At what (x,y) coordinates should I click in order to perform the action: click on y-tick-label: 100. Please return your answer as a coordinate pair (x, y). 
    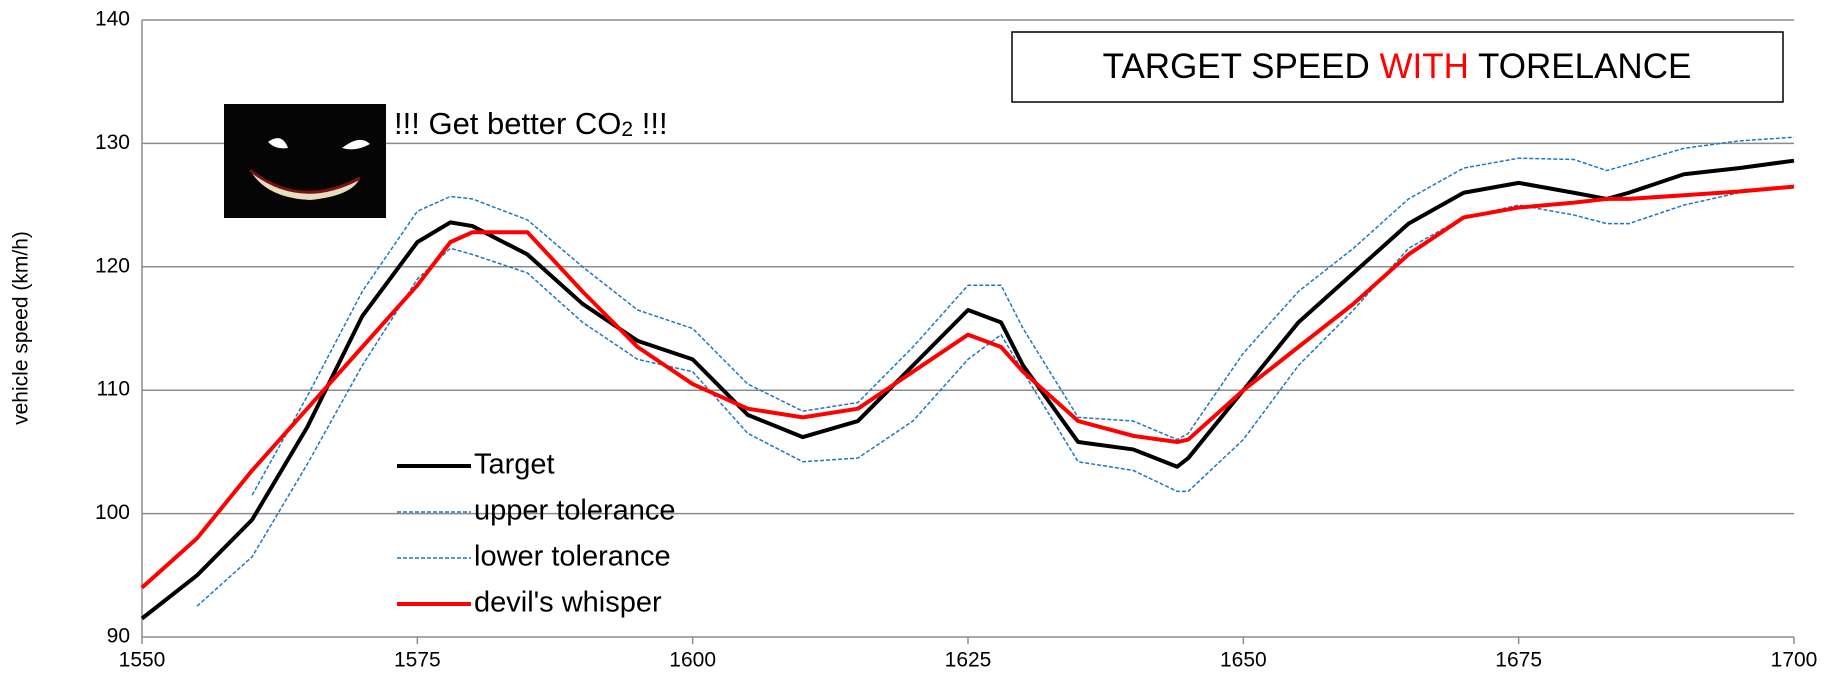
    Looking at the image, I should click on (112, 512).